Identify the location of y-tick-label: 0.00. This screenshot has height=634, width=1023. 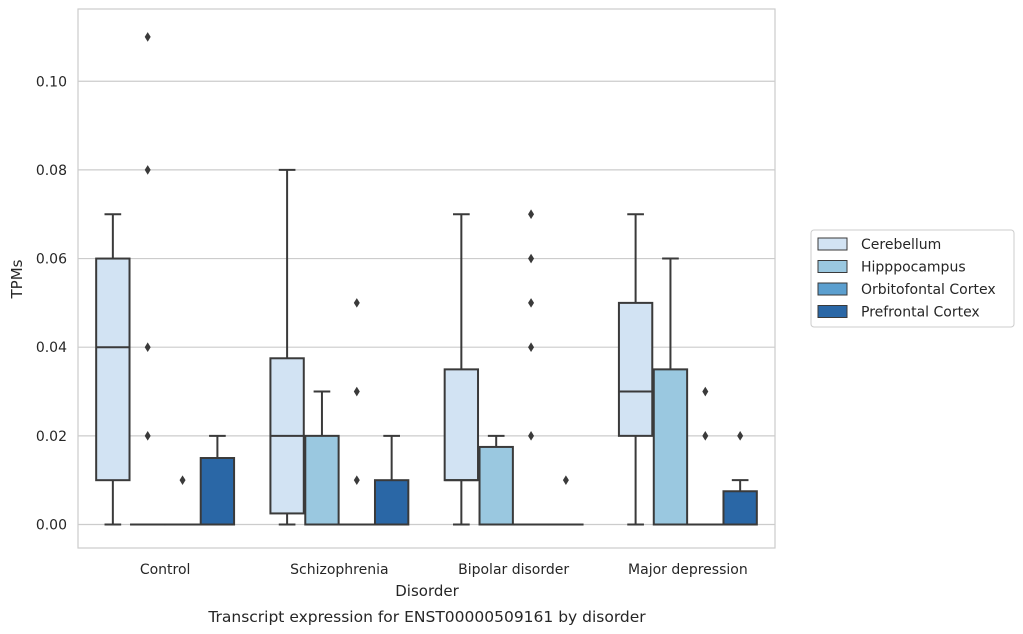
(51, 526).